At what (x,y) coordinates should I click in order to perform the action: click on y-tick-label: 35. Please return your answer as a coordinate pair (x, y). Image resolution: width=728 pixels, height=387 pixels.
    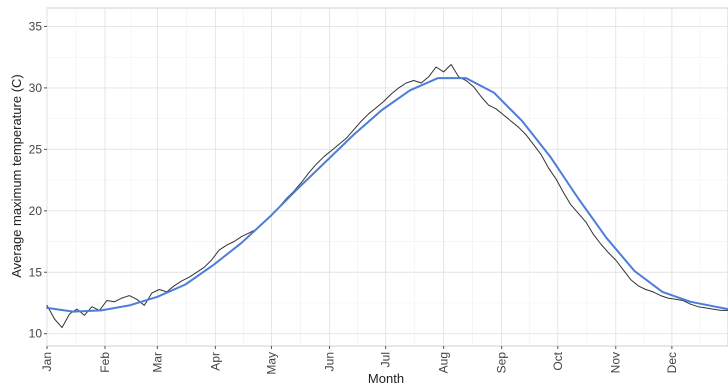
    Looking at the image, I should click on (36, 26).